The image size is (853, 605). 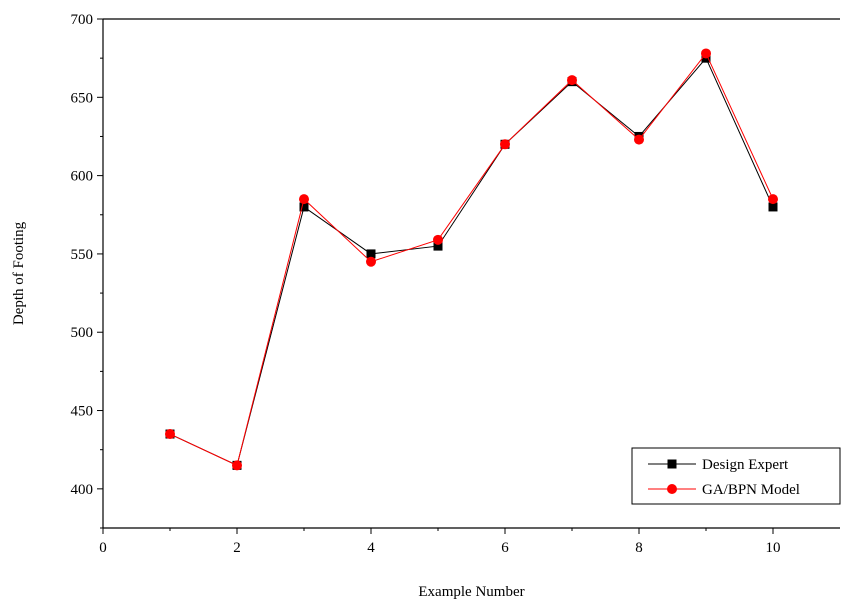 What do you see at coordinates (82, 177) in the screenshot?
I see `y-tick-label: 600` at bounding box center [82, 177].